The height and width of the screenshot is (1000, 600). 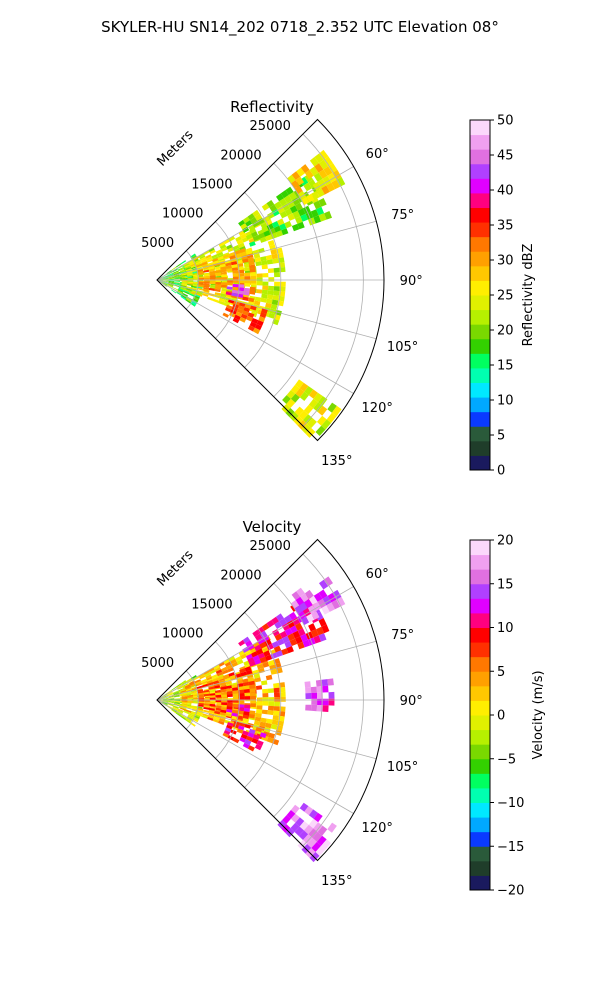 What do you see at coordinates (496, 716) in the screenshot?
I see `velocity-colorbar: −20 −15 −10 −5 0 5 10 15 20` at bounding box center [496, 716].